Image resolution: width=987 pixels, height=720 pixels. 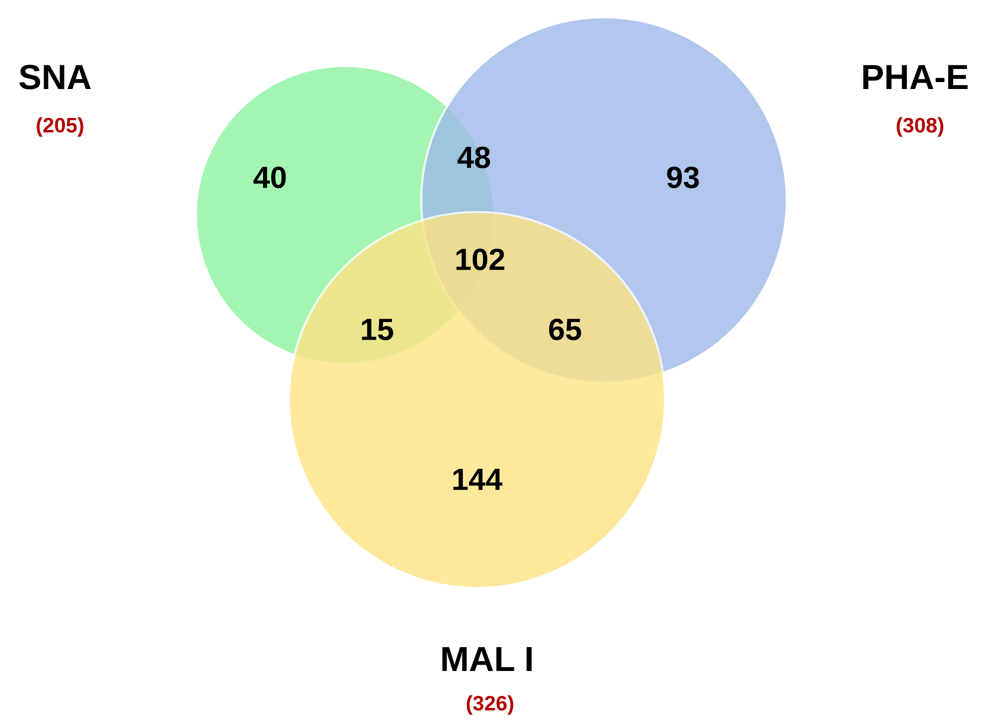 I want to click on text: 40, so click(x=269, y=177).